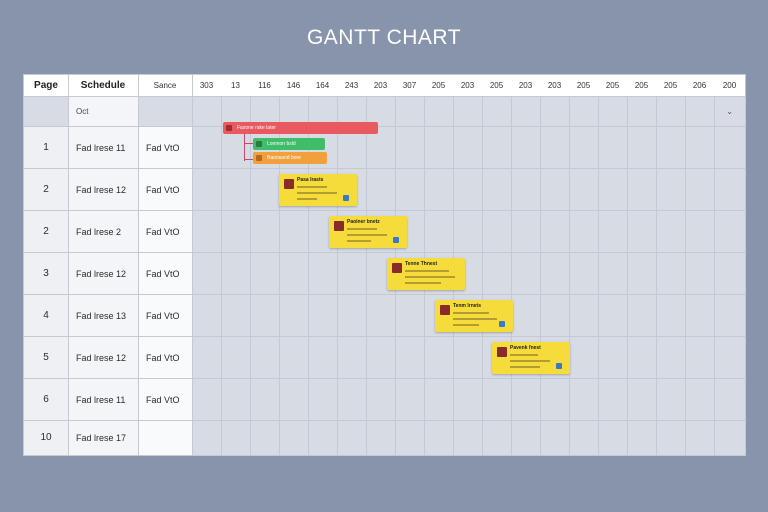  What do you see at coordinates (46, 147) in the screenshot?
I see `row-page: 1` at bounding box center [46, 147].